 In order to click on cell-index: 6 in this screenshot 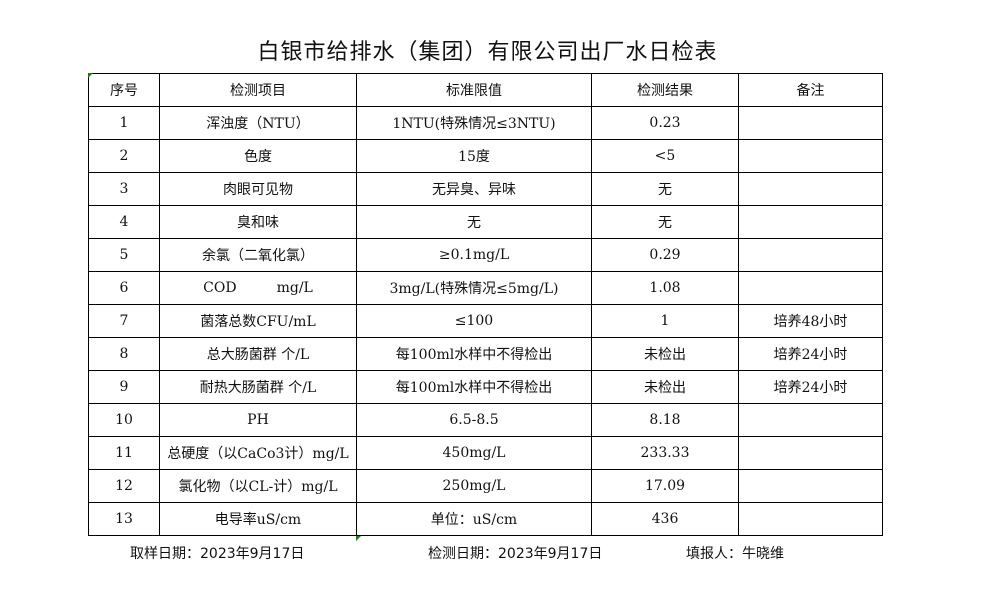, I will do `click(124, 288)`.